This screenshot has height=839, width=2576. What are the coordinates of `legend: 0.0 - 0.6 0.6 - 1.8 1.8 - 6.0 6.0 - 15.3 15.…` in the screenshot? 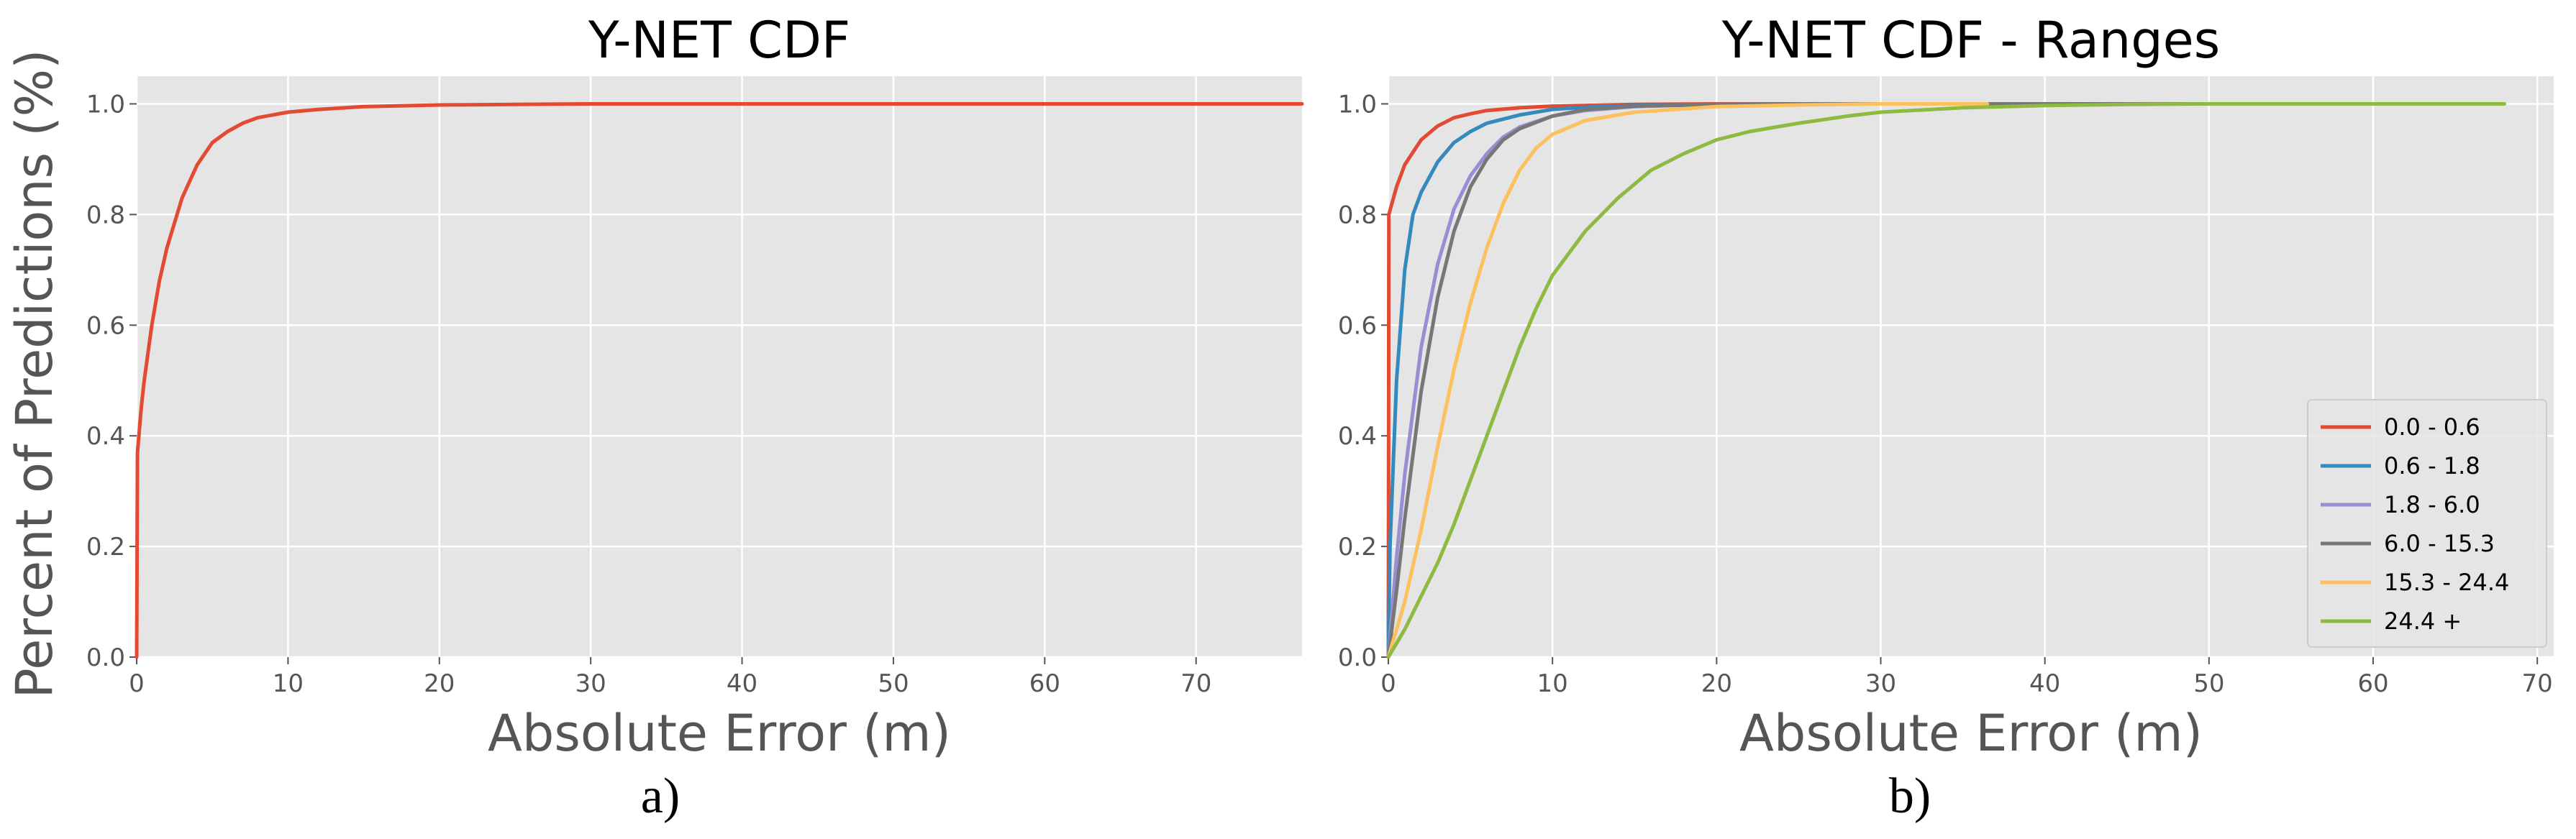 It's located at (2427, 523).